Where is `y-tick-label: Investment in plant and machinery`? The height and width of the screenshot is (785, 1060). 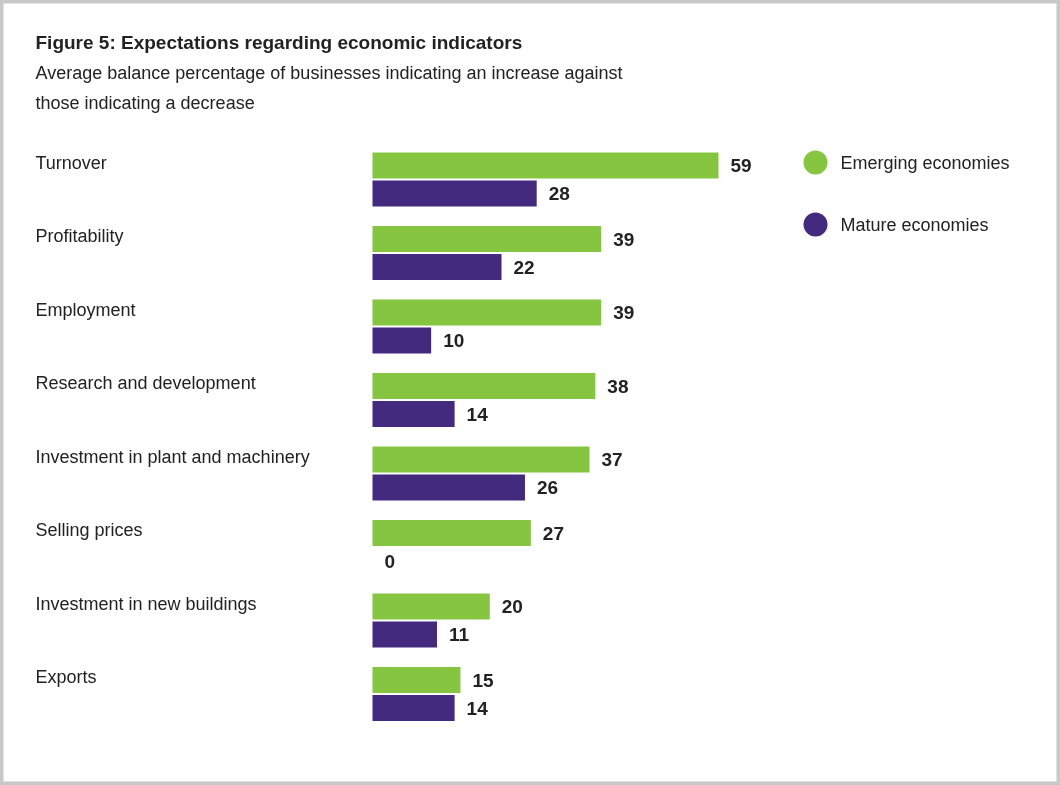 y-tick-label: Investment in plant and machinery is located at coordinates (172, 456).